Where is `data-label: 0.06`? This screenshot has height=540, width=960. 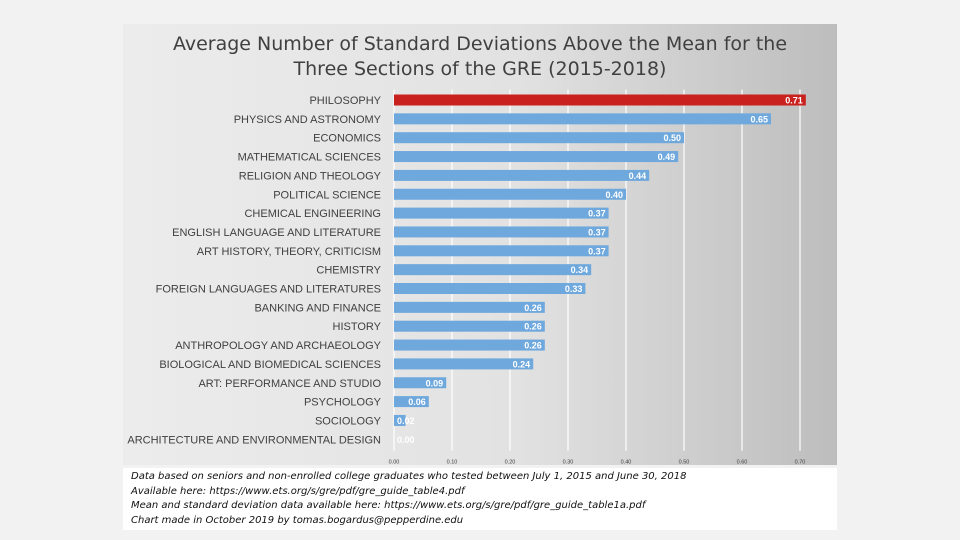 data-label: 0.06 is located at coordinates (417, 402).